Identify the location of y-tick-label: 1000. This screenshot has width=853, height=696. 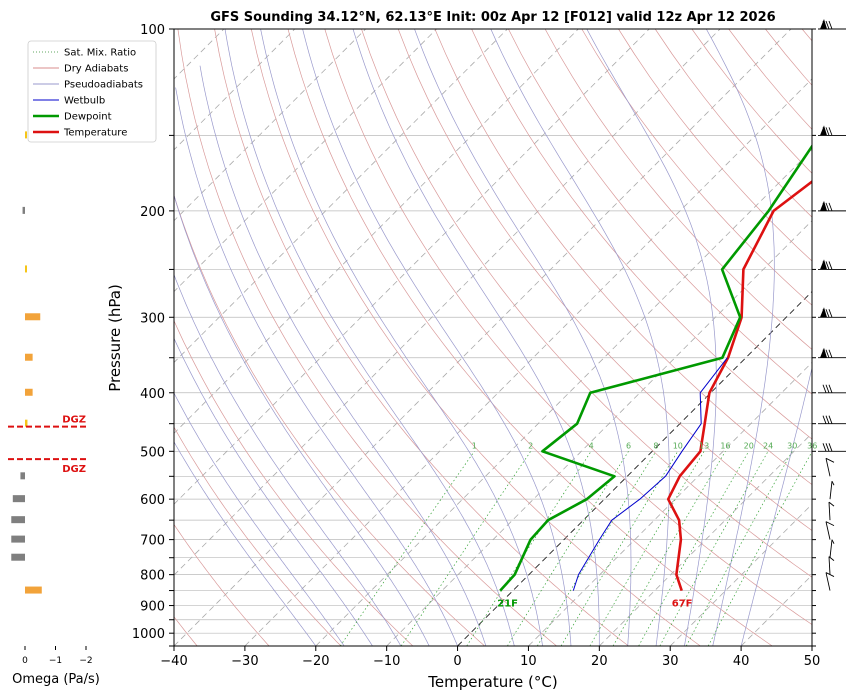
(148, 634).